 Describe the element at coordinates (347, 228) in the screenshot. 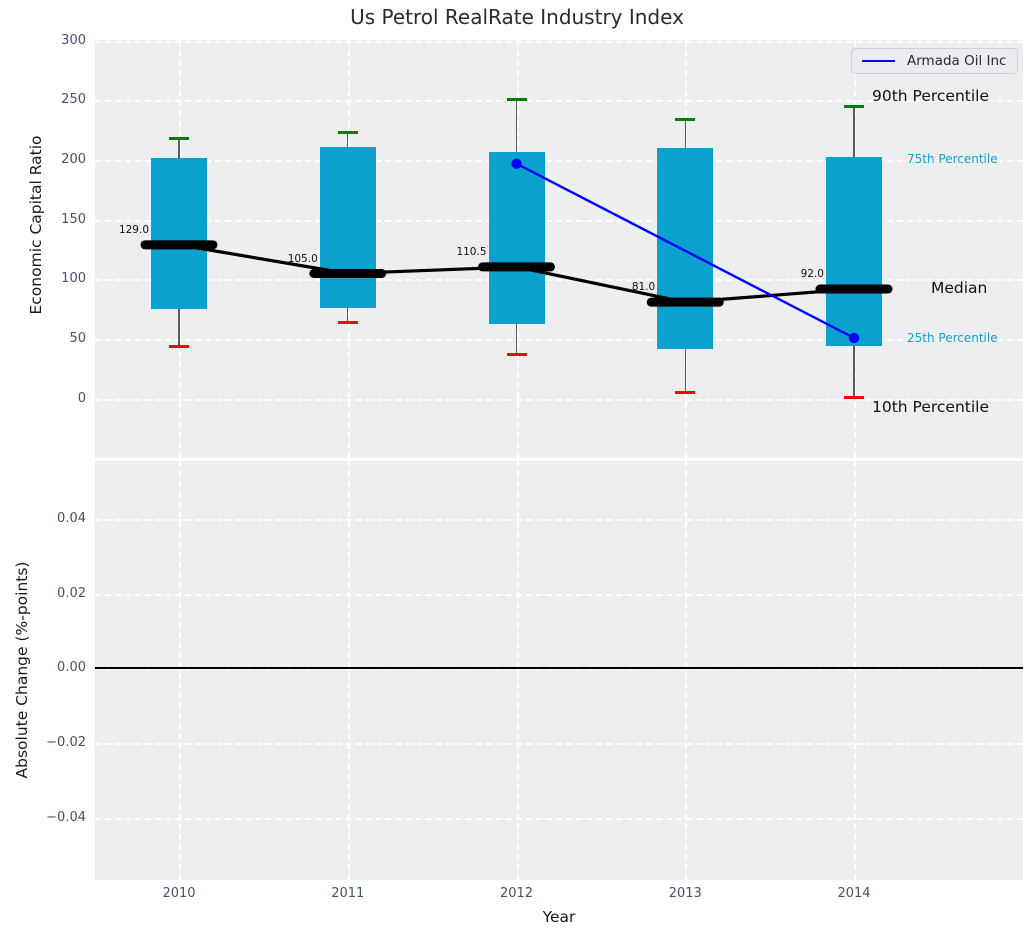

I see `iqr-box-2011` at that location.